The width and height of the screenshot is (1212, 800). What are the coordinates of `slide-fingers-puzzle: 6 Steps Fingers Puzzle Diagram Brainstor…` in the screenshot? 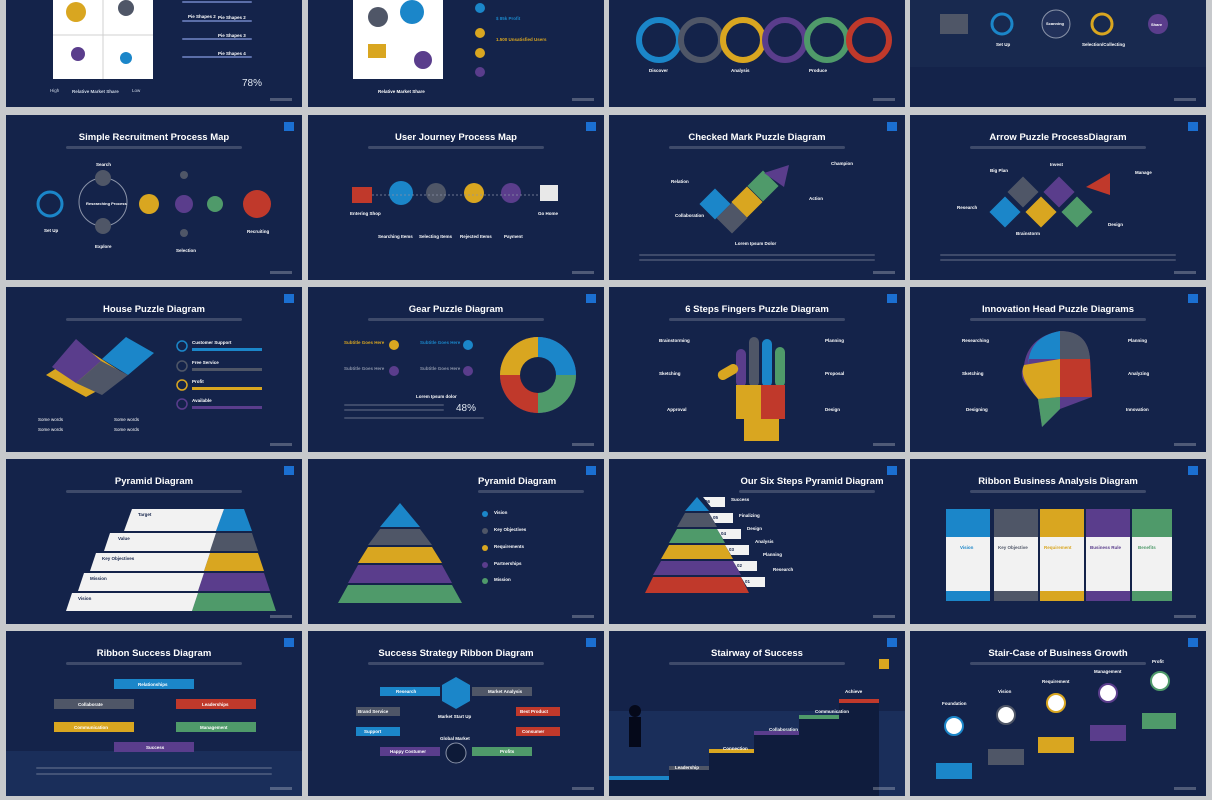 It's located at (757, 369).